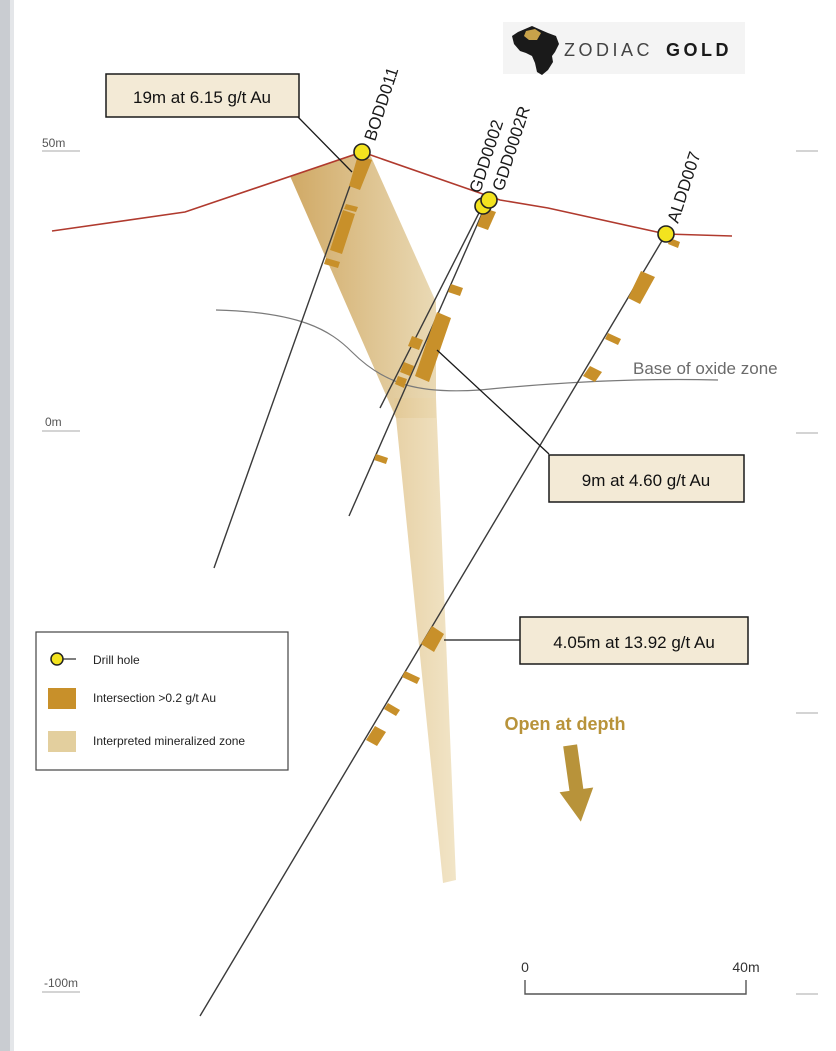  Describe the element at coordinates (62, 698) in the screenshot. I see `legend-intersection-swatch` at that location.